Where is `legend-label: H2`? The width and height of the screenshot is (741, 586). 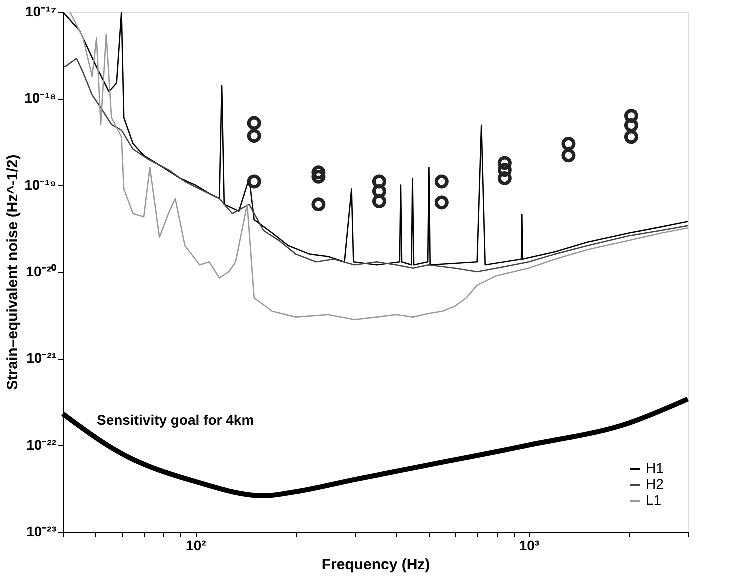
legend-label: H2 is located at coordinates (655, 484).